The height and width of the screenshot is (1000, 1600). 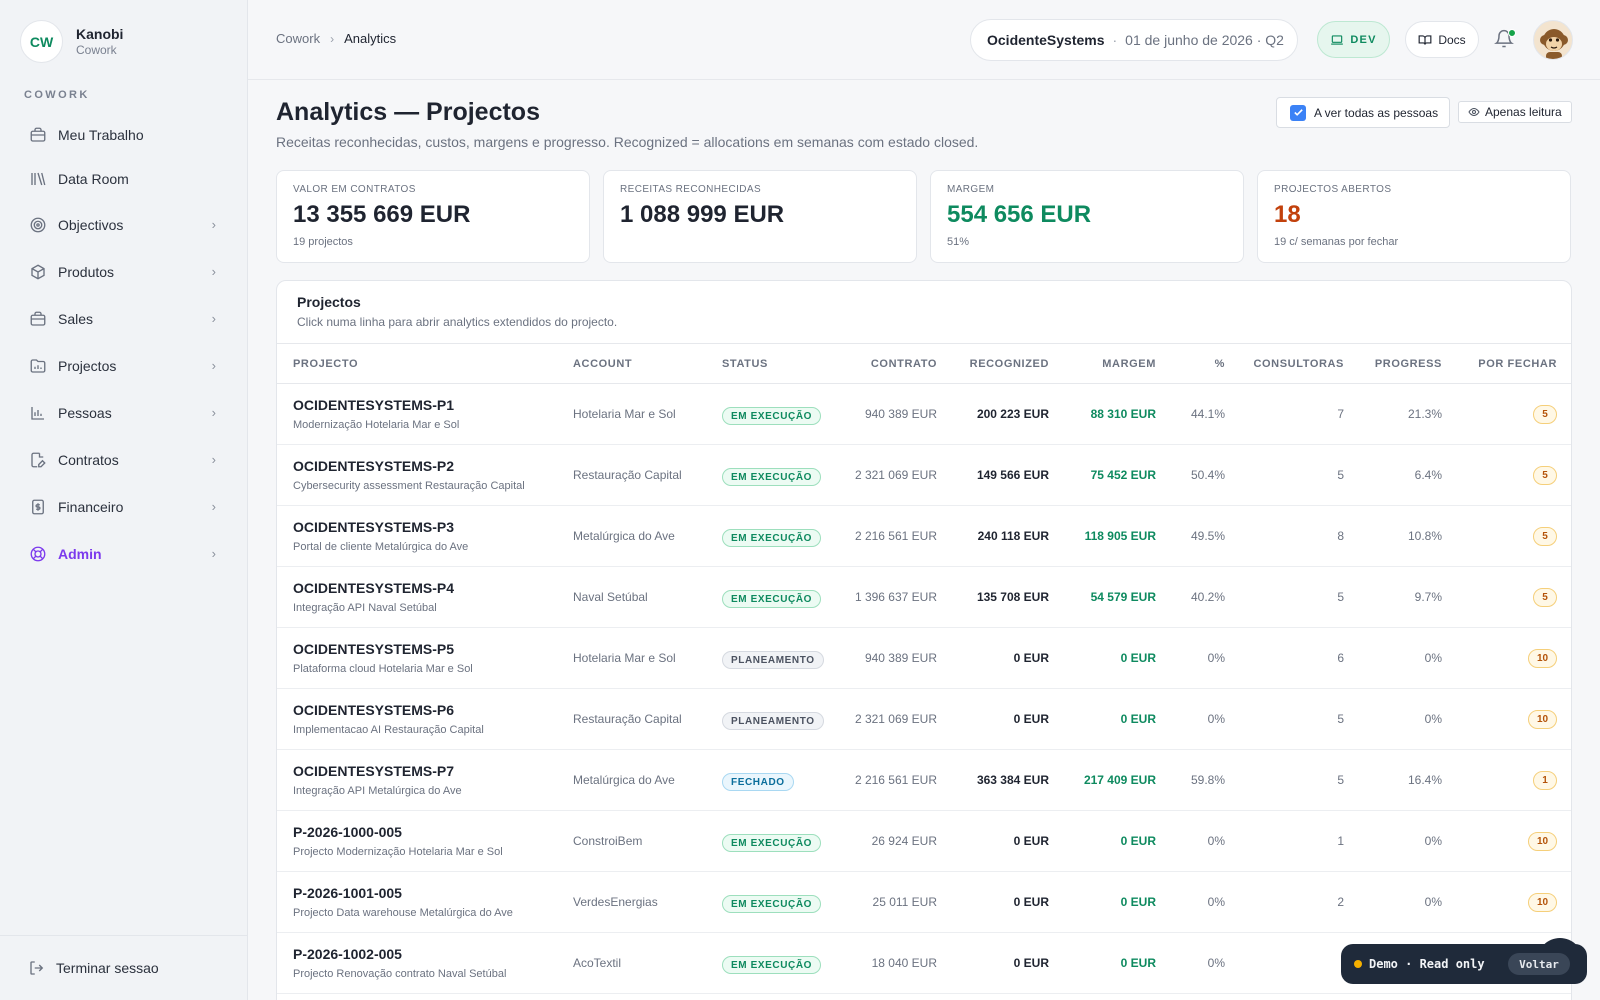 I want to click on kpi-label: MARGEM, so click(x=971, y=189).